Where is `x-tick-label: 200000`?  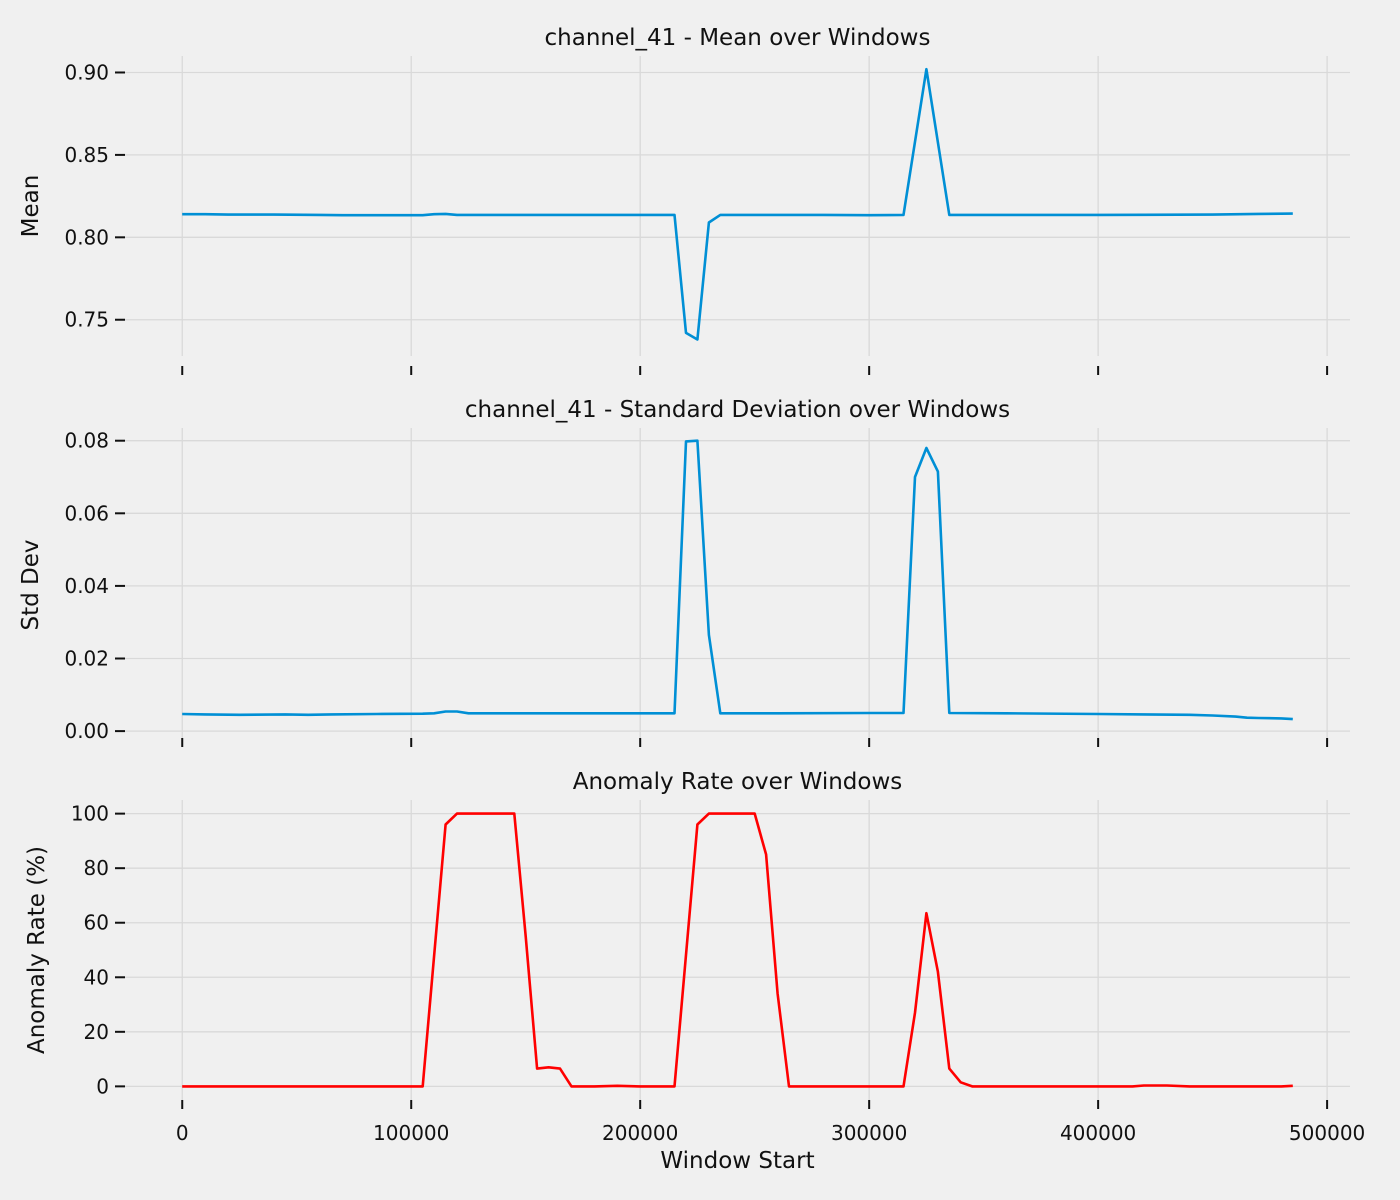 x-tick-label: 200000 is located at coordinates (640, 1133).